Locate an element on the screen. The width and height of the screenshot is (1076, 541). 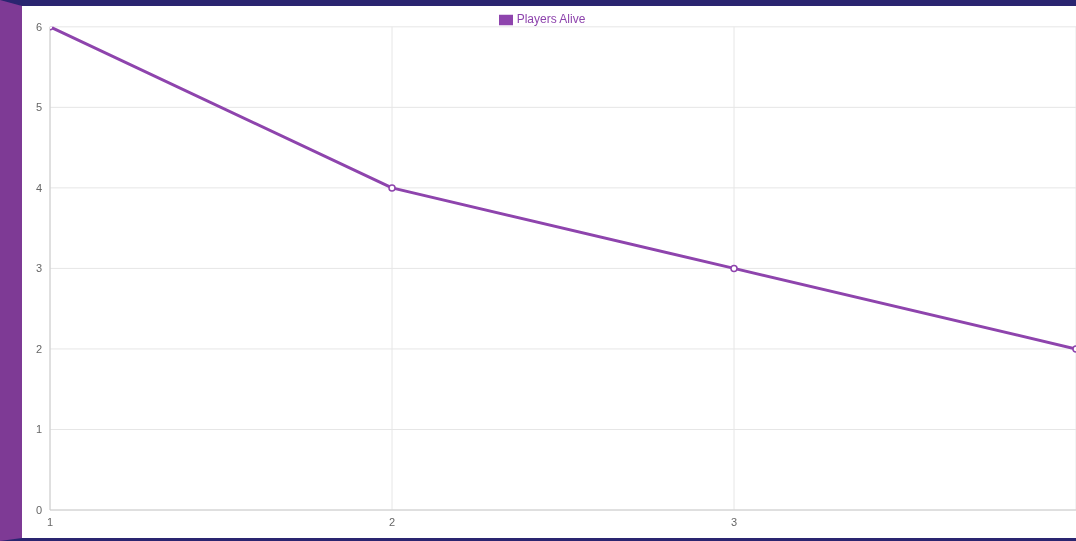
legend-label: Players Alive is located at coordinates (551, 19).